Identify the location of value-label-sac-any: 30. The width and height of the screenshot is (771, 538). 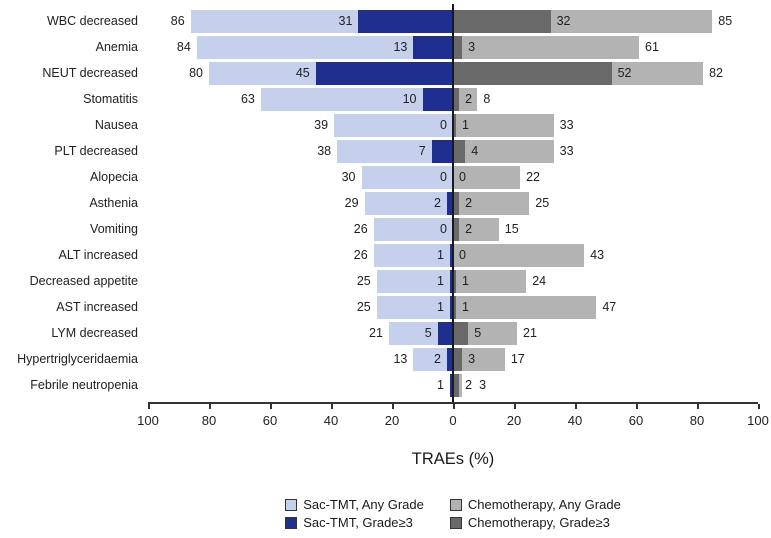
(348, 177).